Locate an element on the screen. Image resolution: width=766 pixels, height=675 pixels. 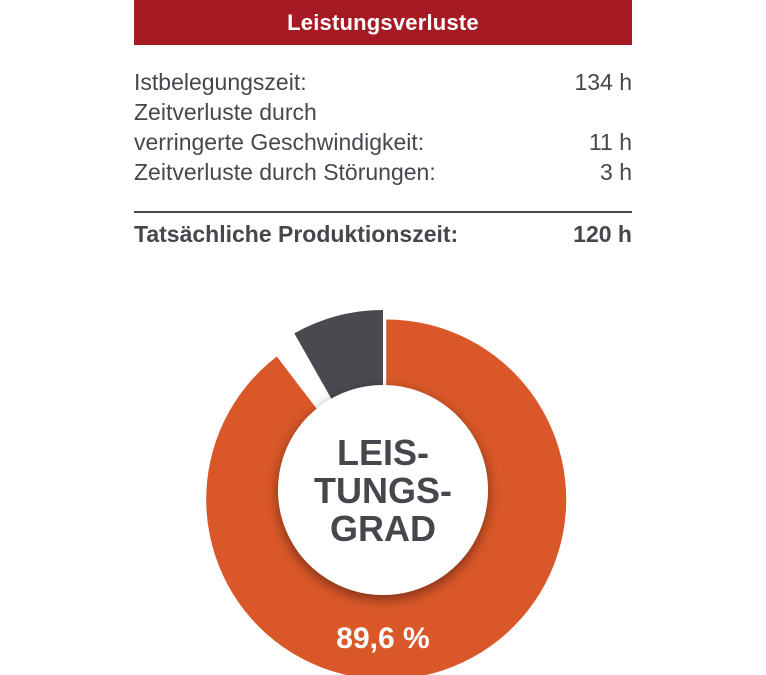
slice-value-label: 89,6 % is located at coordinates (382, 638).